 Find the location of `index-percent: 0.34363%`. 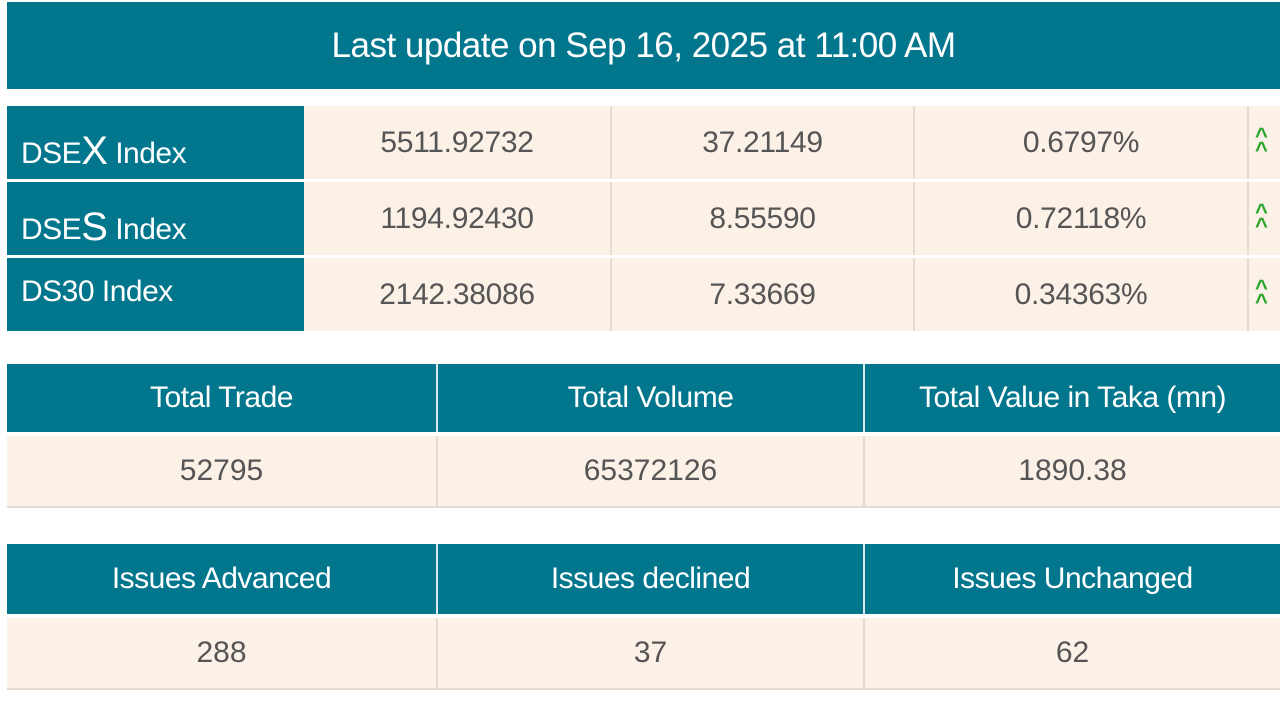

index-percent: 0.34363% is located at coordinates (1080, 294).